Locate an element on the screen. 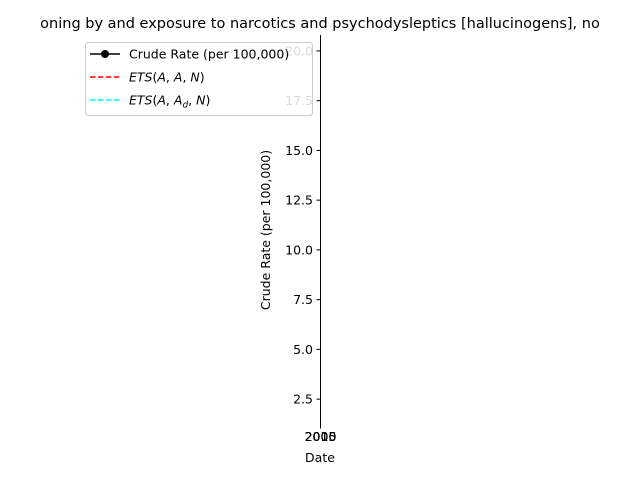  y-tick-label: 12.5 is located at coordinates (299, 200).